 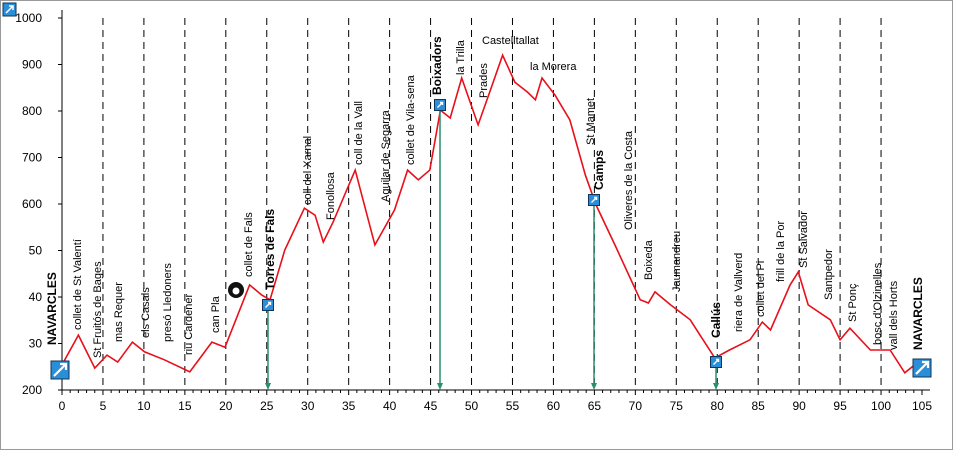 I want to click on x-tick-label: 0, so click(x=62, y=406).